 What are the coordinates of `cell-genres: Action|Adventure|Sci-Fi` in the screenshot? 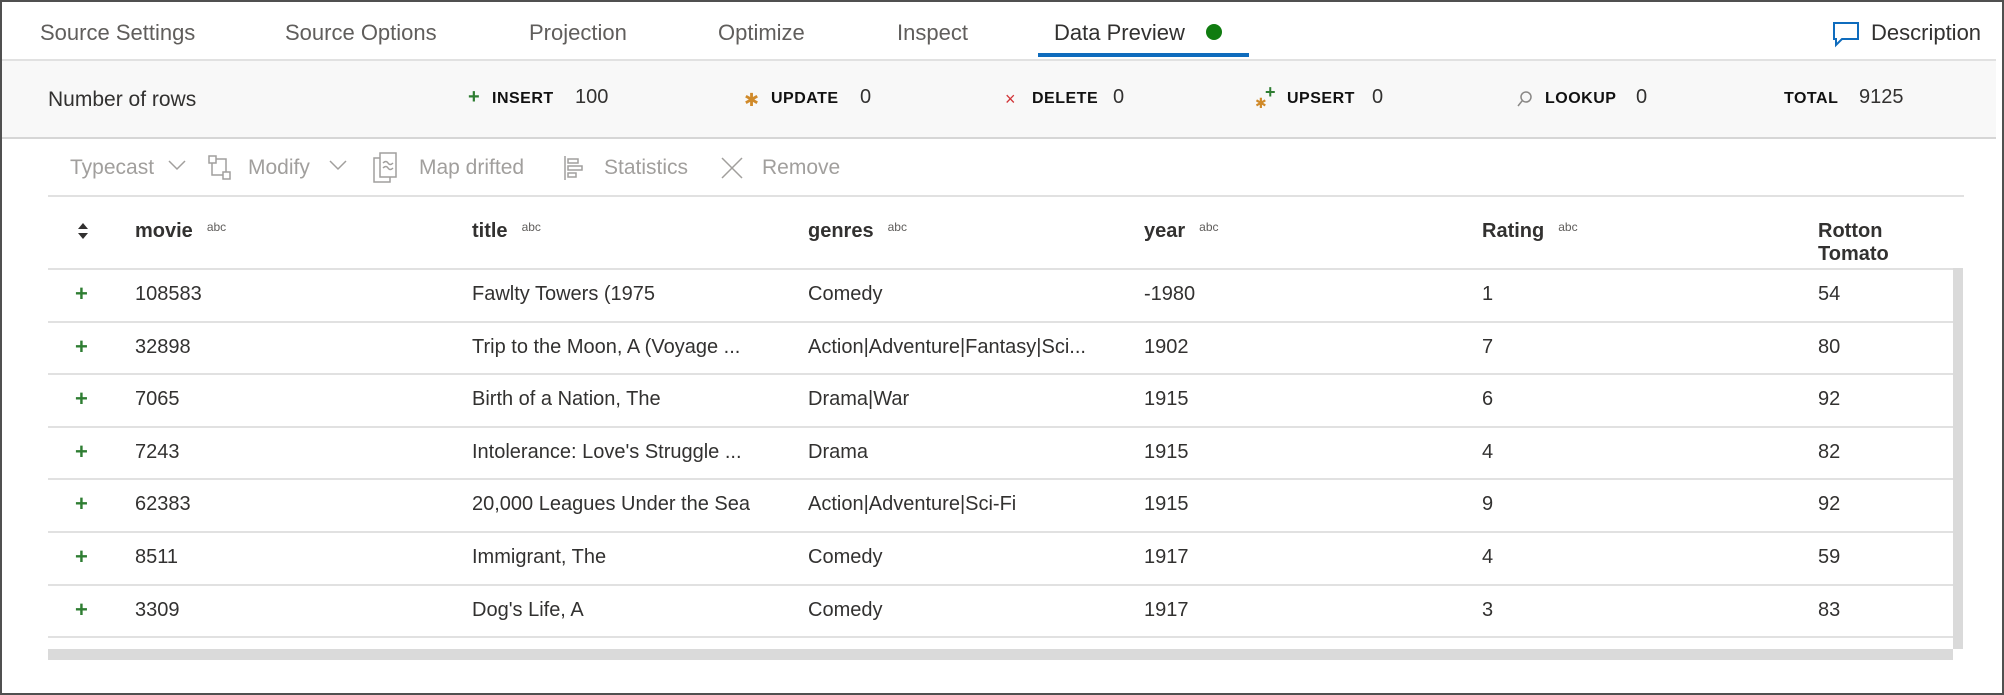 It's located at (912, 504).